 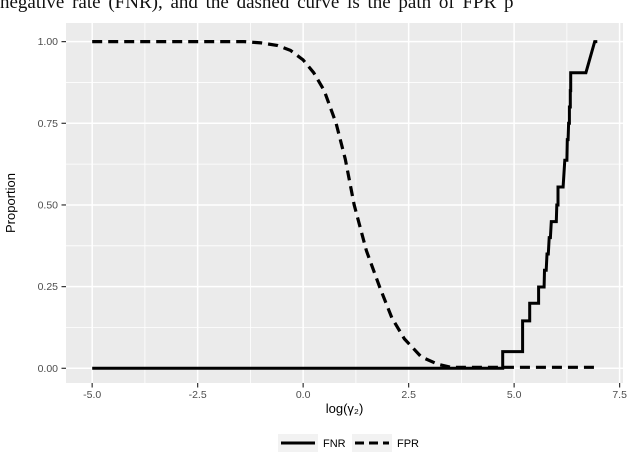 What do you see at coordinates (48, 42) in the screenshot?
I see `y-tick-label: 1.00` at bounding box center [48, 42].